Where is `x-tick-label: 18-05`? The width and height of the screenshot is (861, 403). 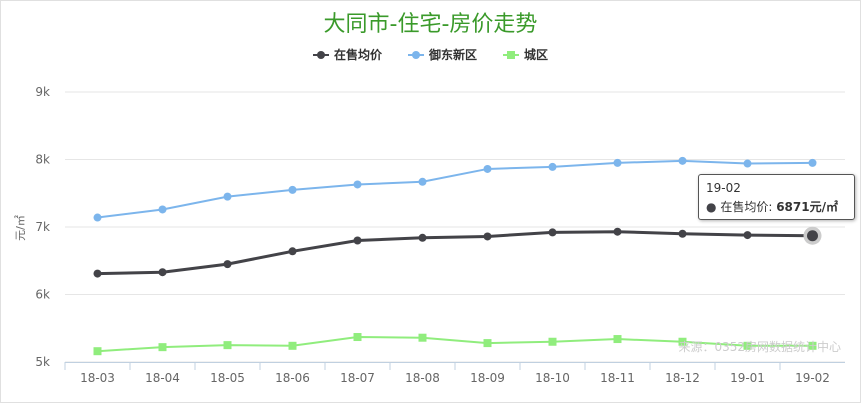
x-tick-label: 18-05 is located at coordinates (227, 378).